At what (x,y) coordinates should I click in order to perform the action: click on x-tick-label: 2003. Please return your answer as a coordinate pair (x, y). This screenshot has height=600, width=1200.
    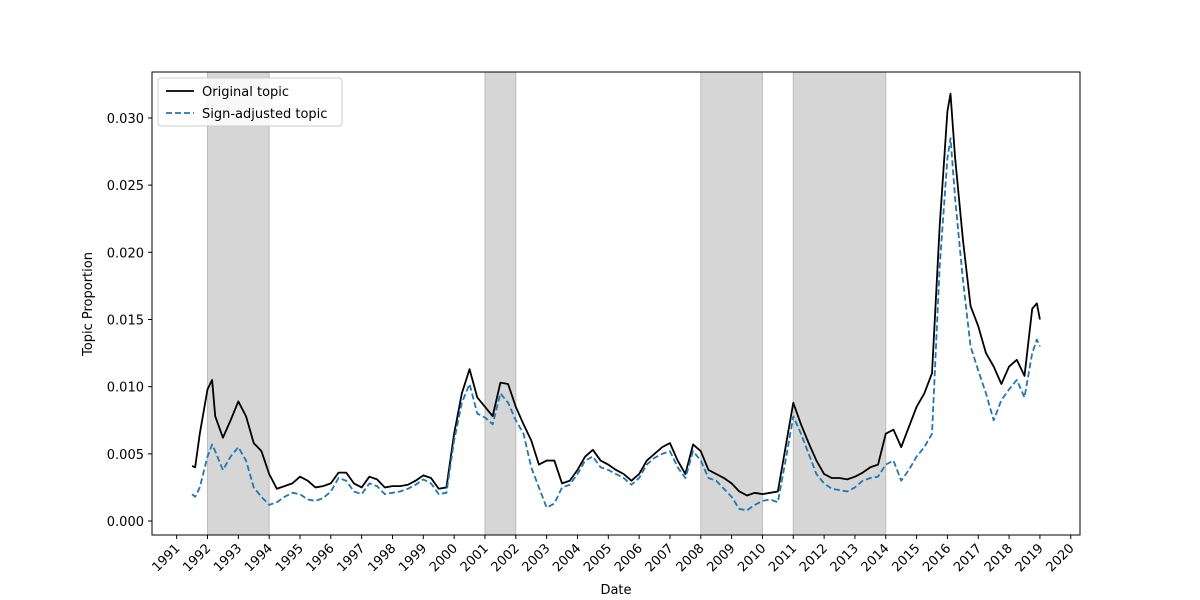
    Looking at the image, I should click on (536, 558).